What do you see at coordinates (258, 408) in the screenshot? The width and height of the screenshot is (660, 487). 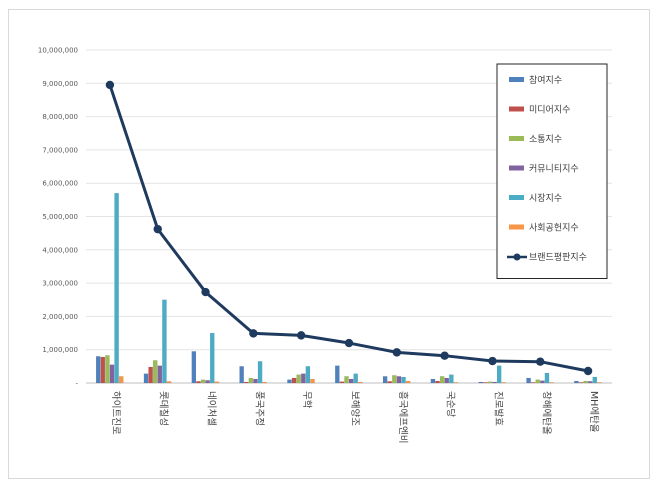 I see `x-tick-label: 풍국주정` at bounding box center [258, 408].